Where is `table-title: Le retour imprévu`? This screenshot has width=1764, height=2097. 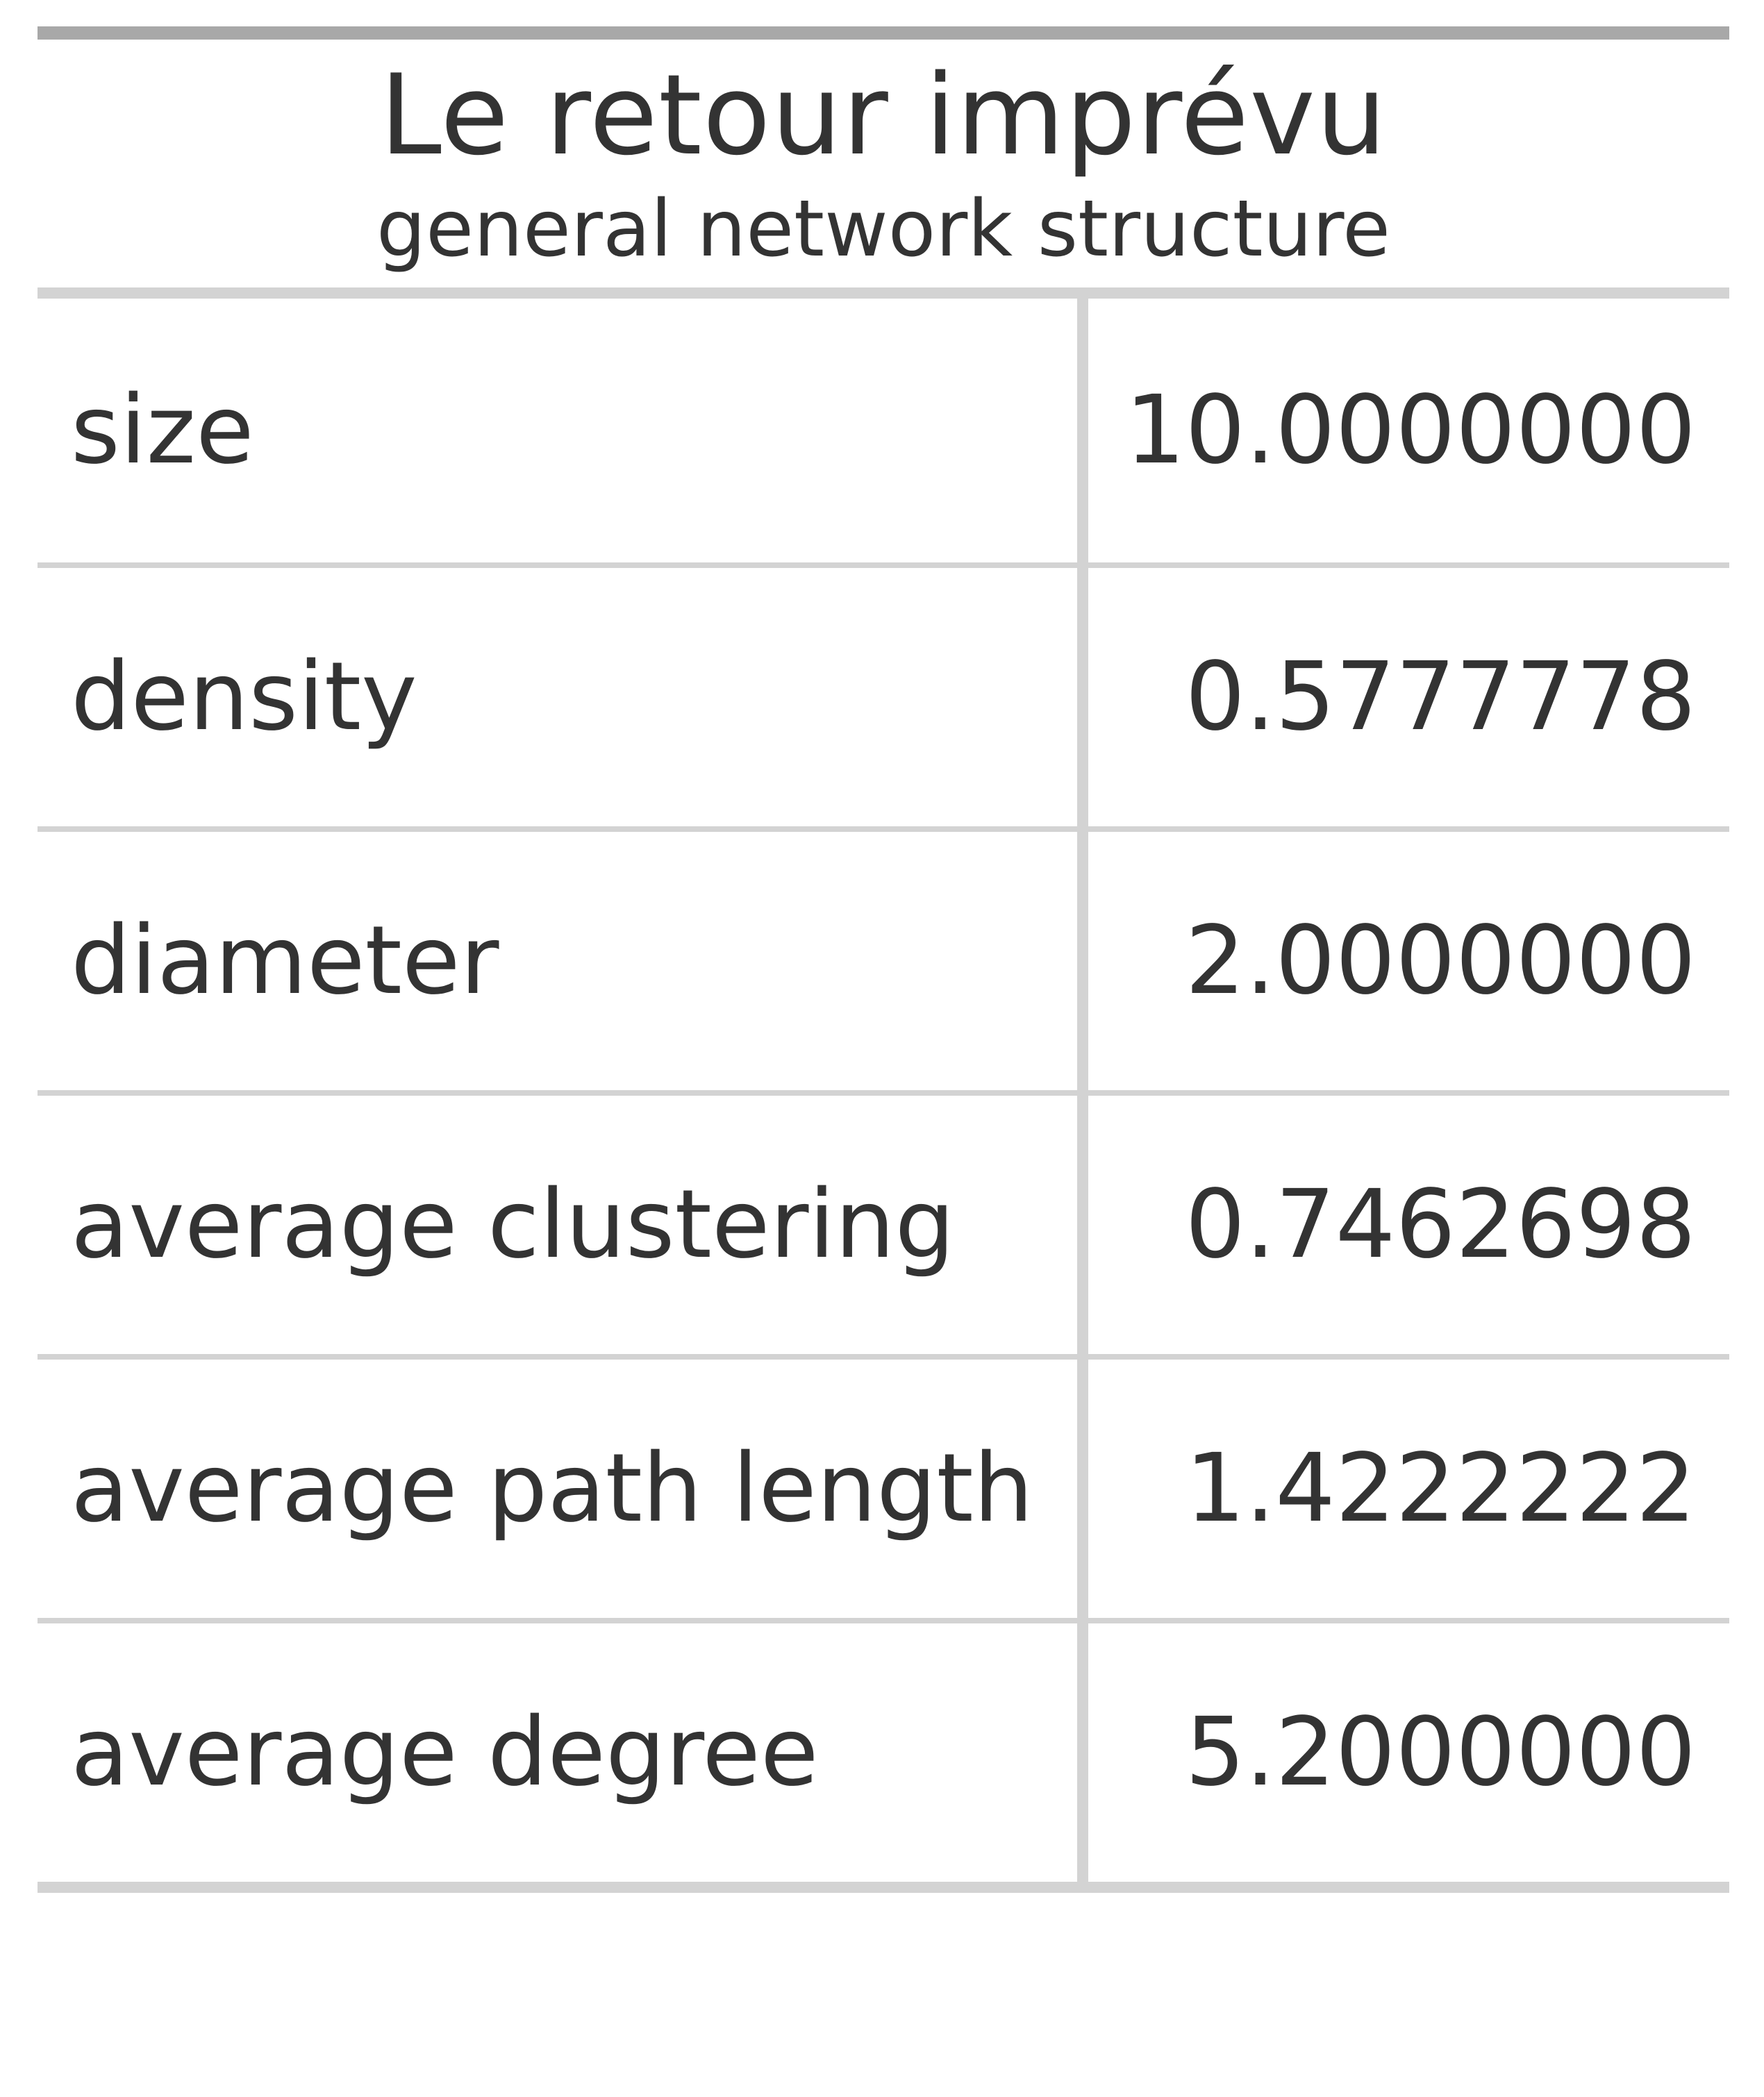
table-title: Le retour imprévu is located at coordinates (883, 114).